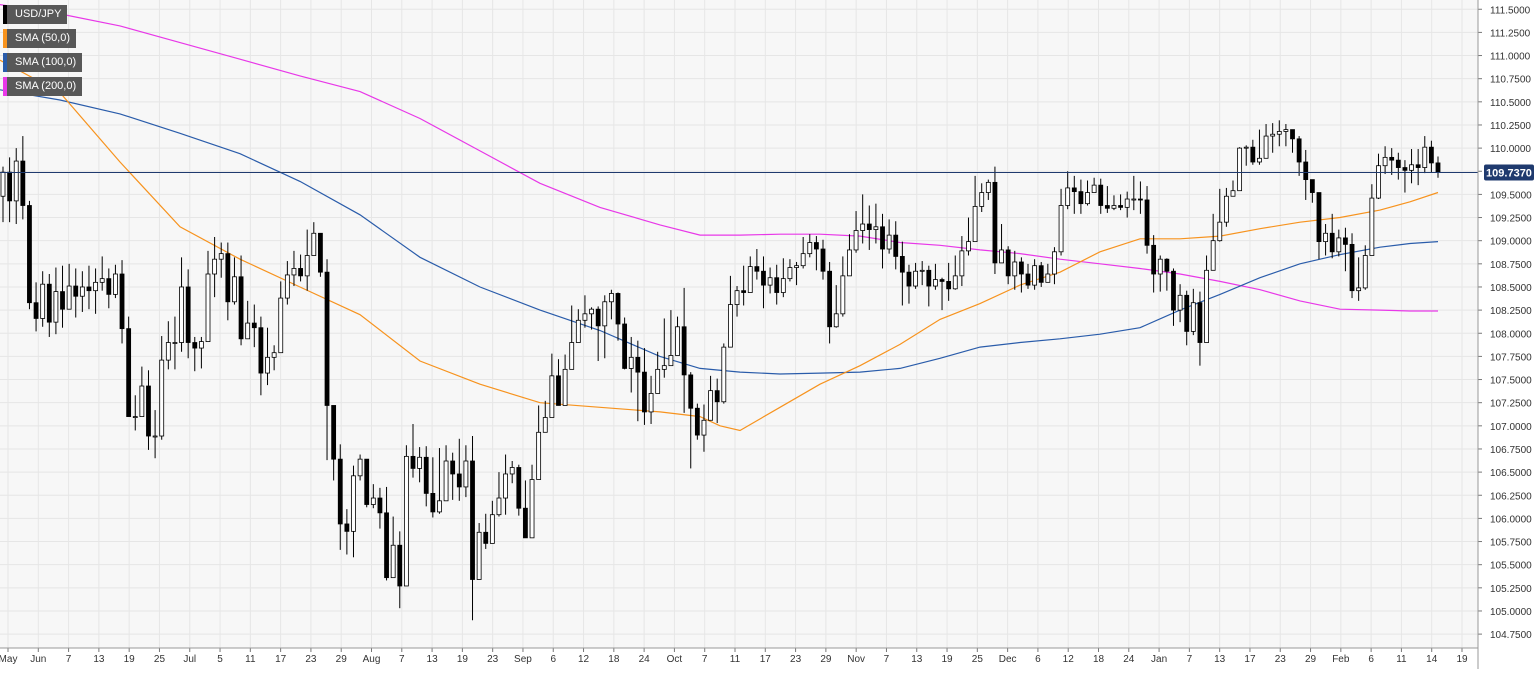 The image size is (1536, 674). What do you see at coordinates (35, 14) in the screenshot?
I see `legend-item-usdjpy: USD/JPY` at bounding box center [35, 14].